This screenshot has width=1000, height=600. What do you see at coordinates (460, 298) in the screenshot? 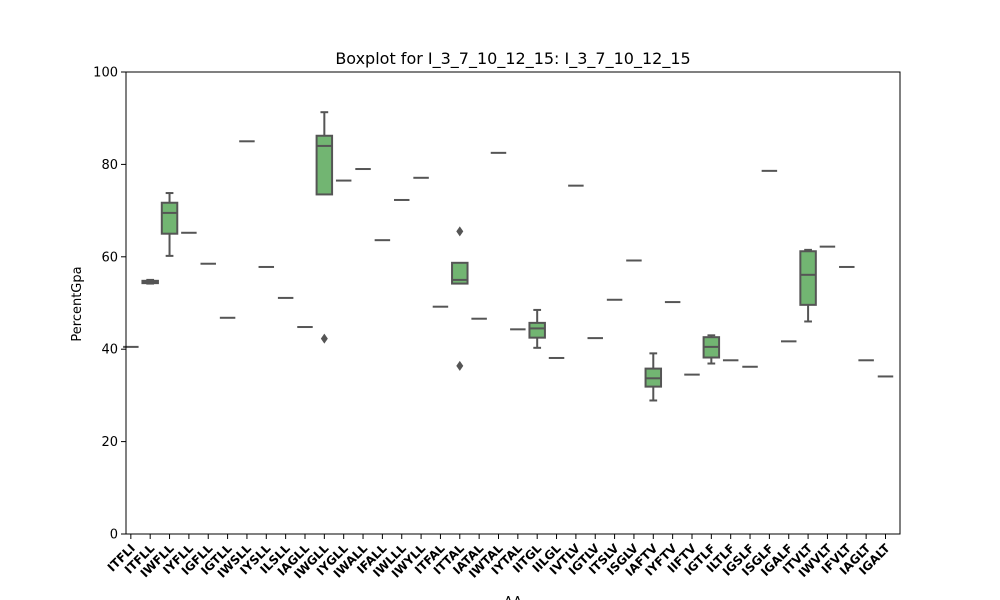
I see `box-ITTAL` at bounding box center [460, 298].